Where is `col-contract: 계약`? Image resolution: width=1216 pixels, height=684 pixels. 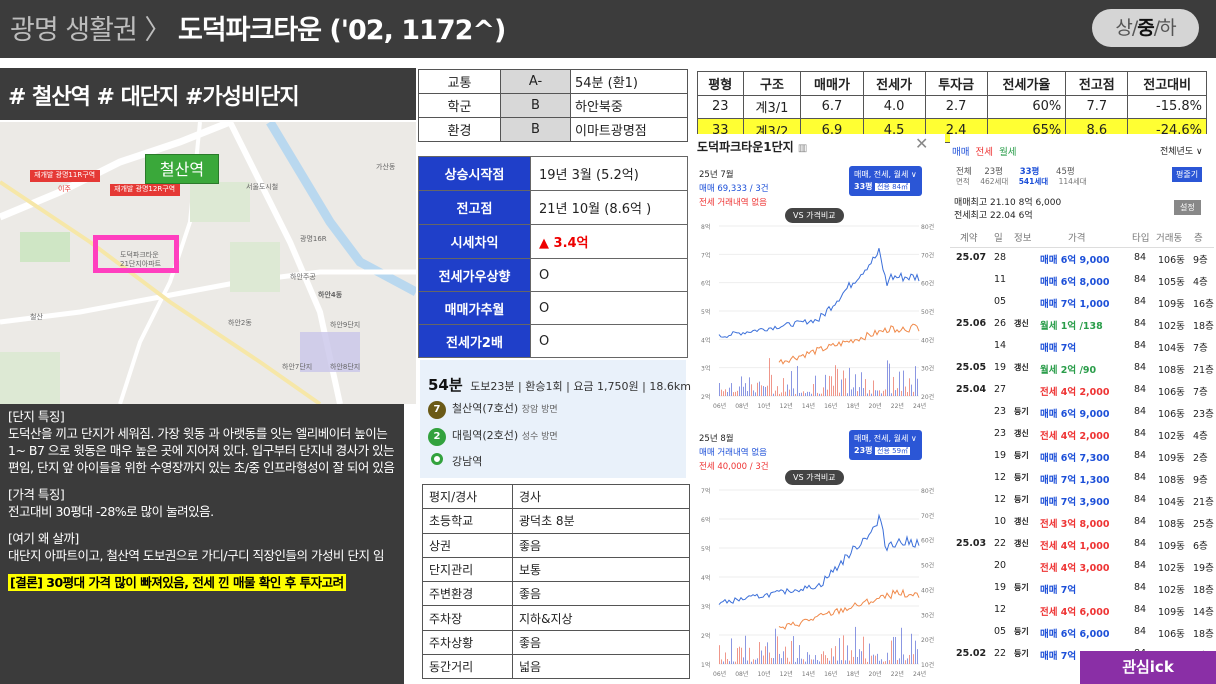
col-contract: 계약 is located at coordinates (969, 238).